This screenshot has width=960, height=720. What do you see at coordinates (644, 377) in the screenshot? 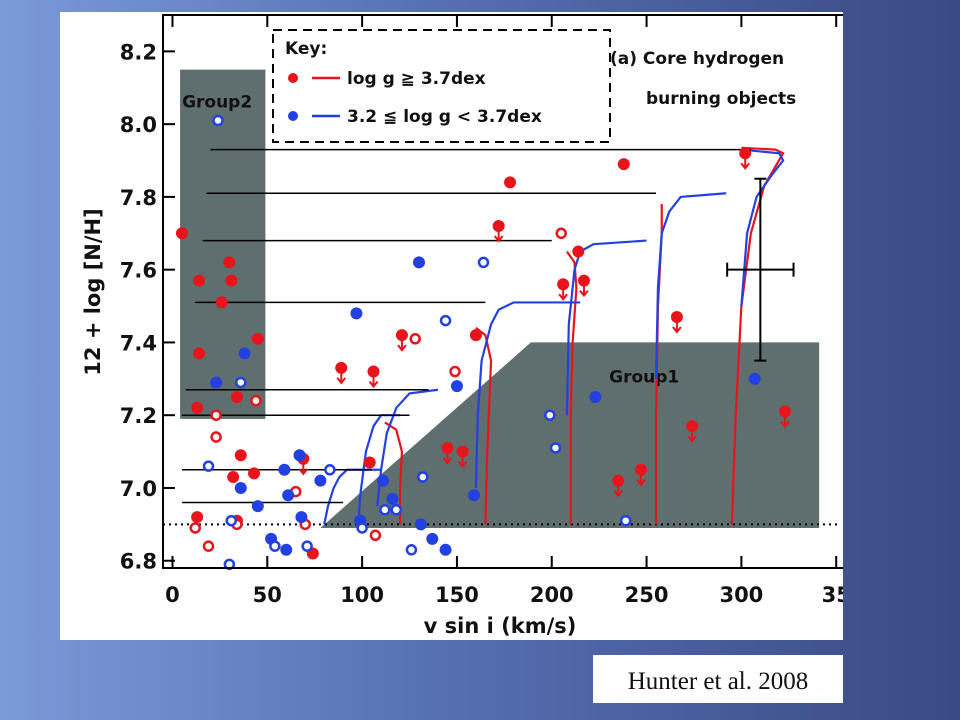
I see `region-label: Group1` at bounding box center [644, 377].